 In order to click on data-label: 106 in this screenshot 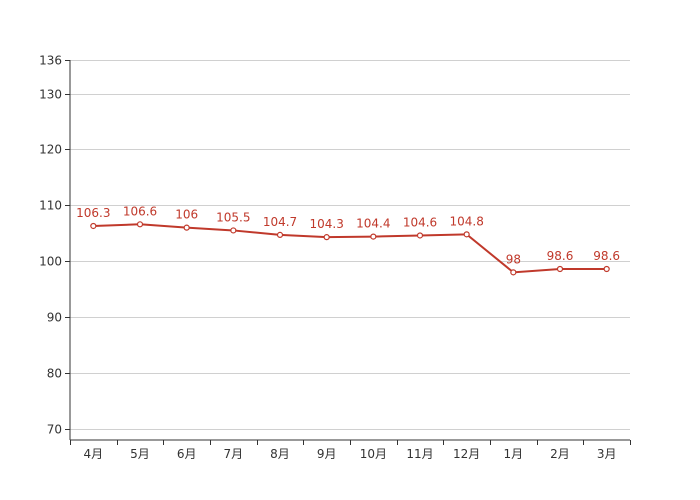, I will do `click(186, 215)`.